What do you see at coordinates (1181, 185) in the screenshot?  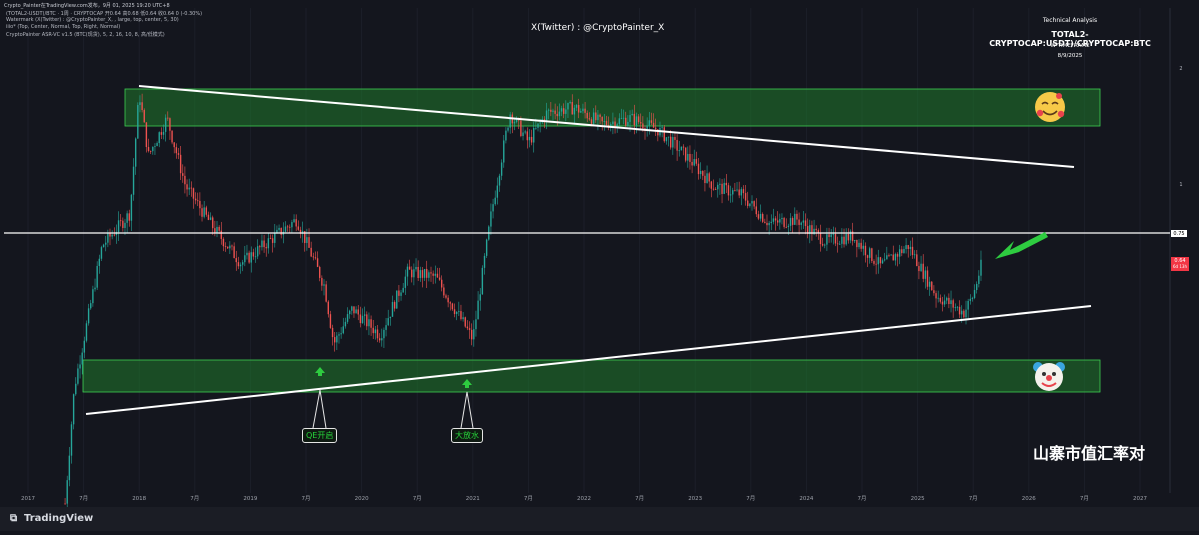 I see `price-tick-1: 1` at bounding box center [1181, 185].